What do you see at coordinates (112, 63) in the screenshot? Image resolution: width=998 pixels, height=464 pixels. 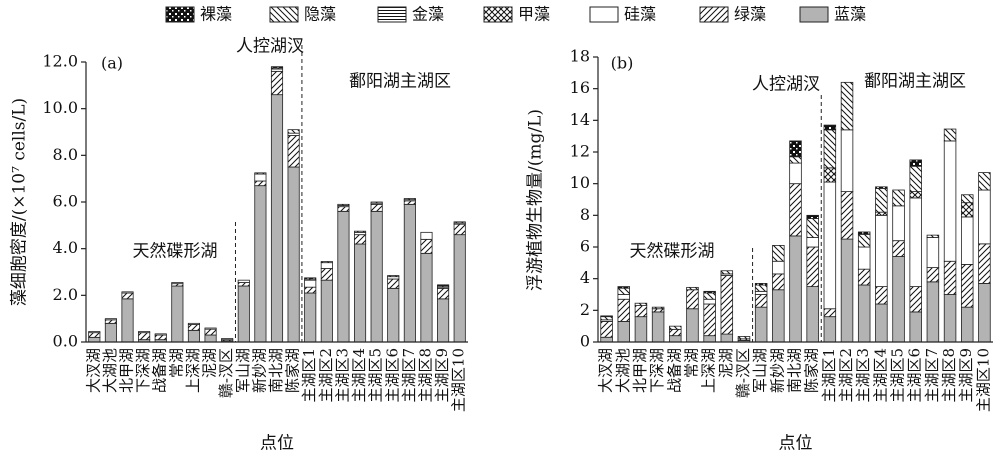 I see `panel-label: (a)` at bounding box center [112, 63].